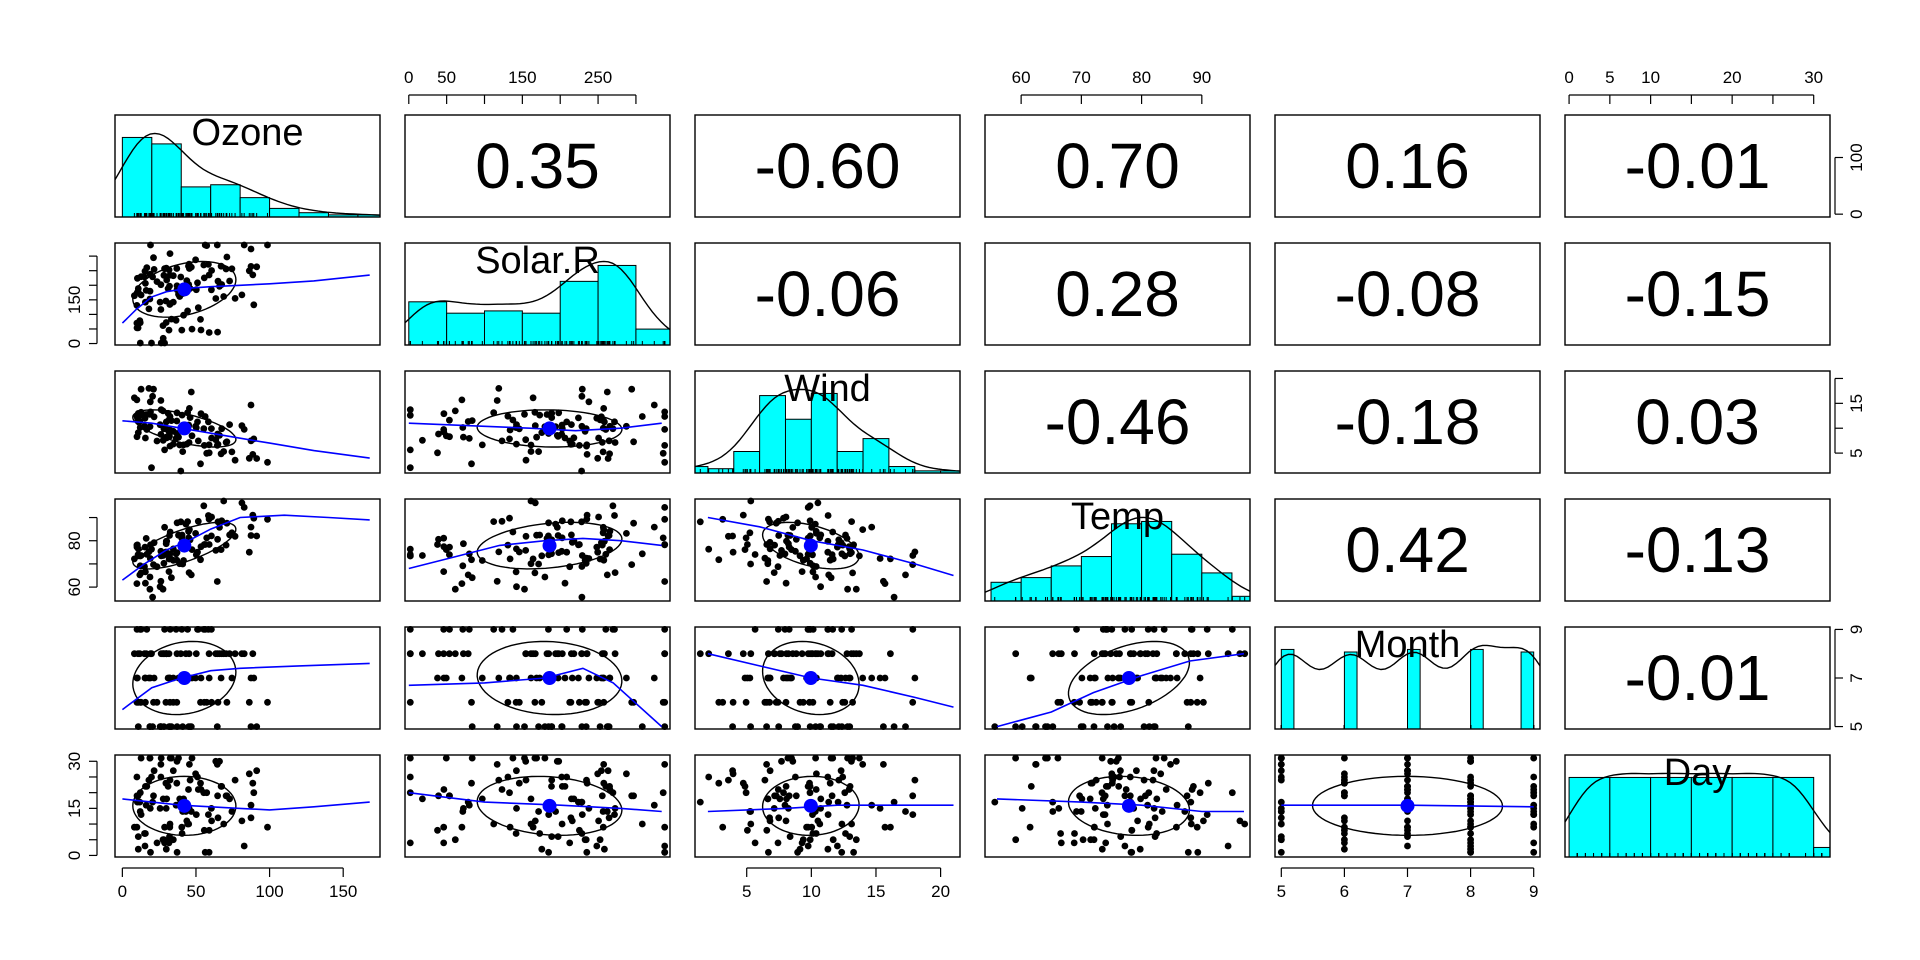 The height and width of the screenshot is (960, 1920). Describe the element at coordinates (1407, 550) in the screenshot. I see `panel-Temp-Month: 0.42` at that location.